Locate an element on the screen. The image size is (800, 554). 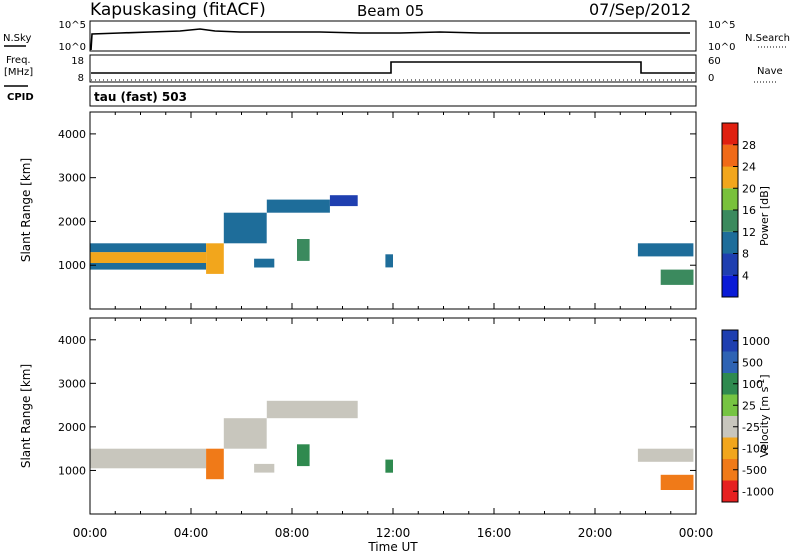
station-title: Kapuskasing (fitACF) is located at coordinates (178, 10).